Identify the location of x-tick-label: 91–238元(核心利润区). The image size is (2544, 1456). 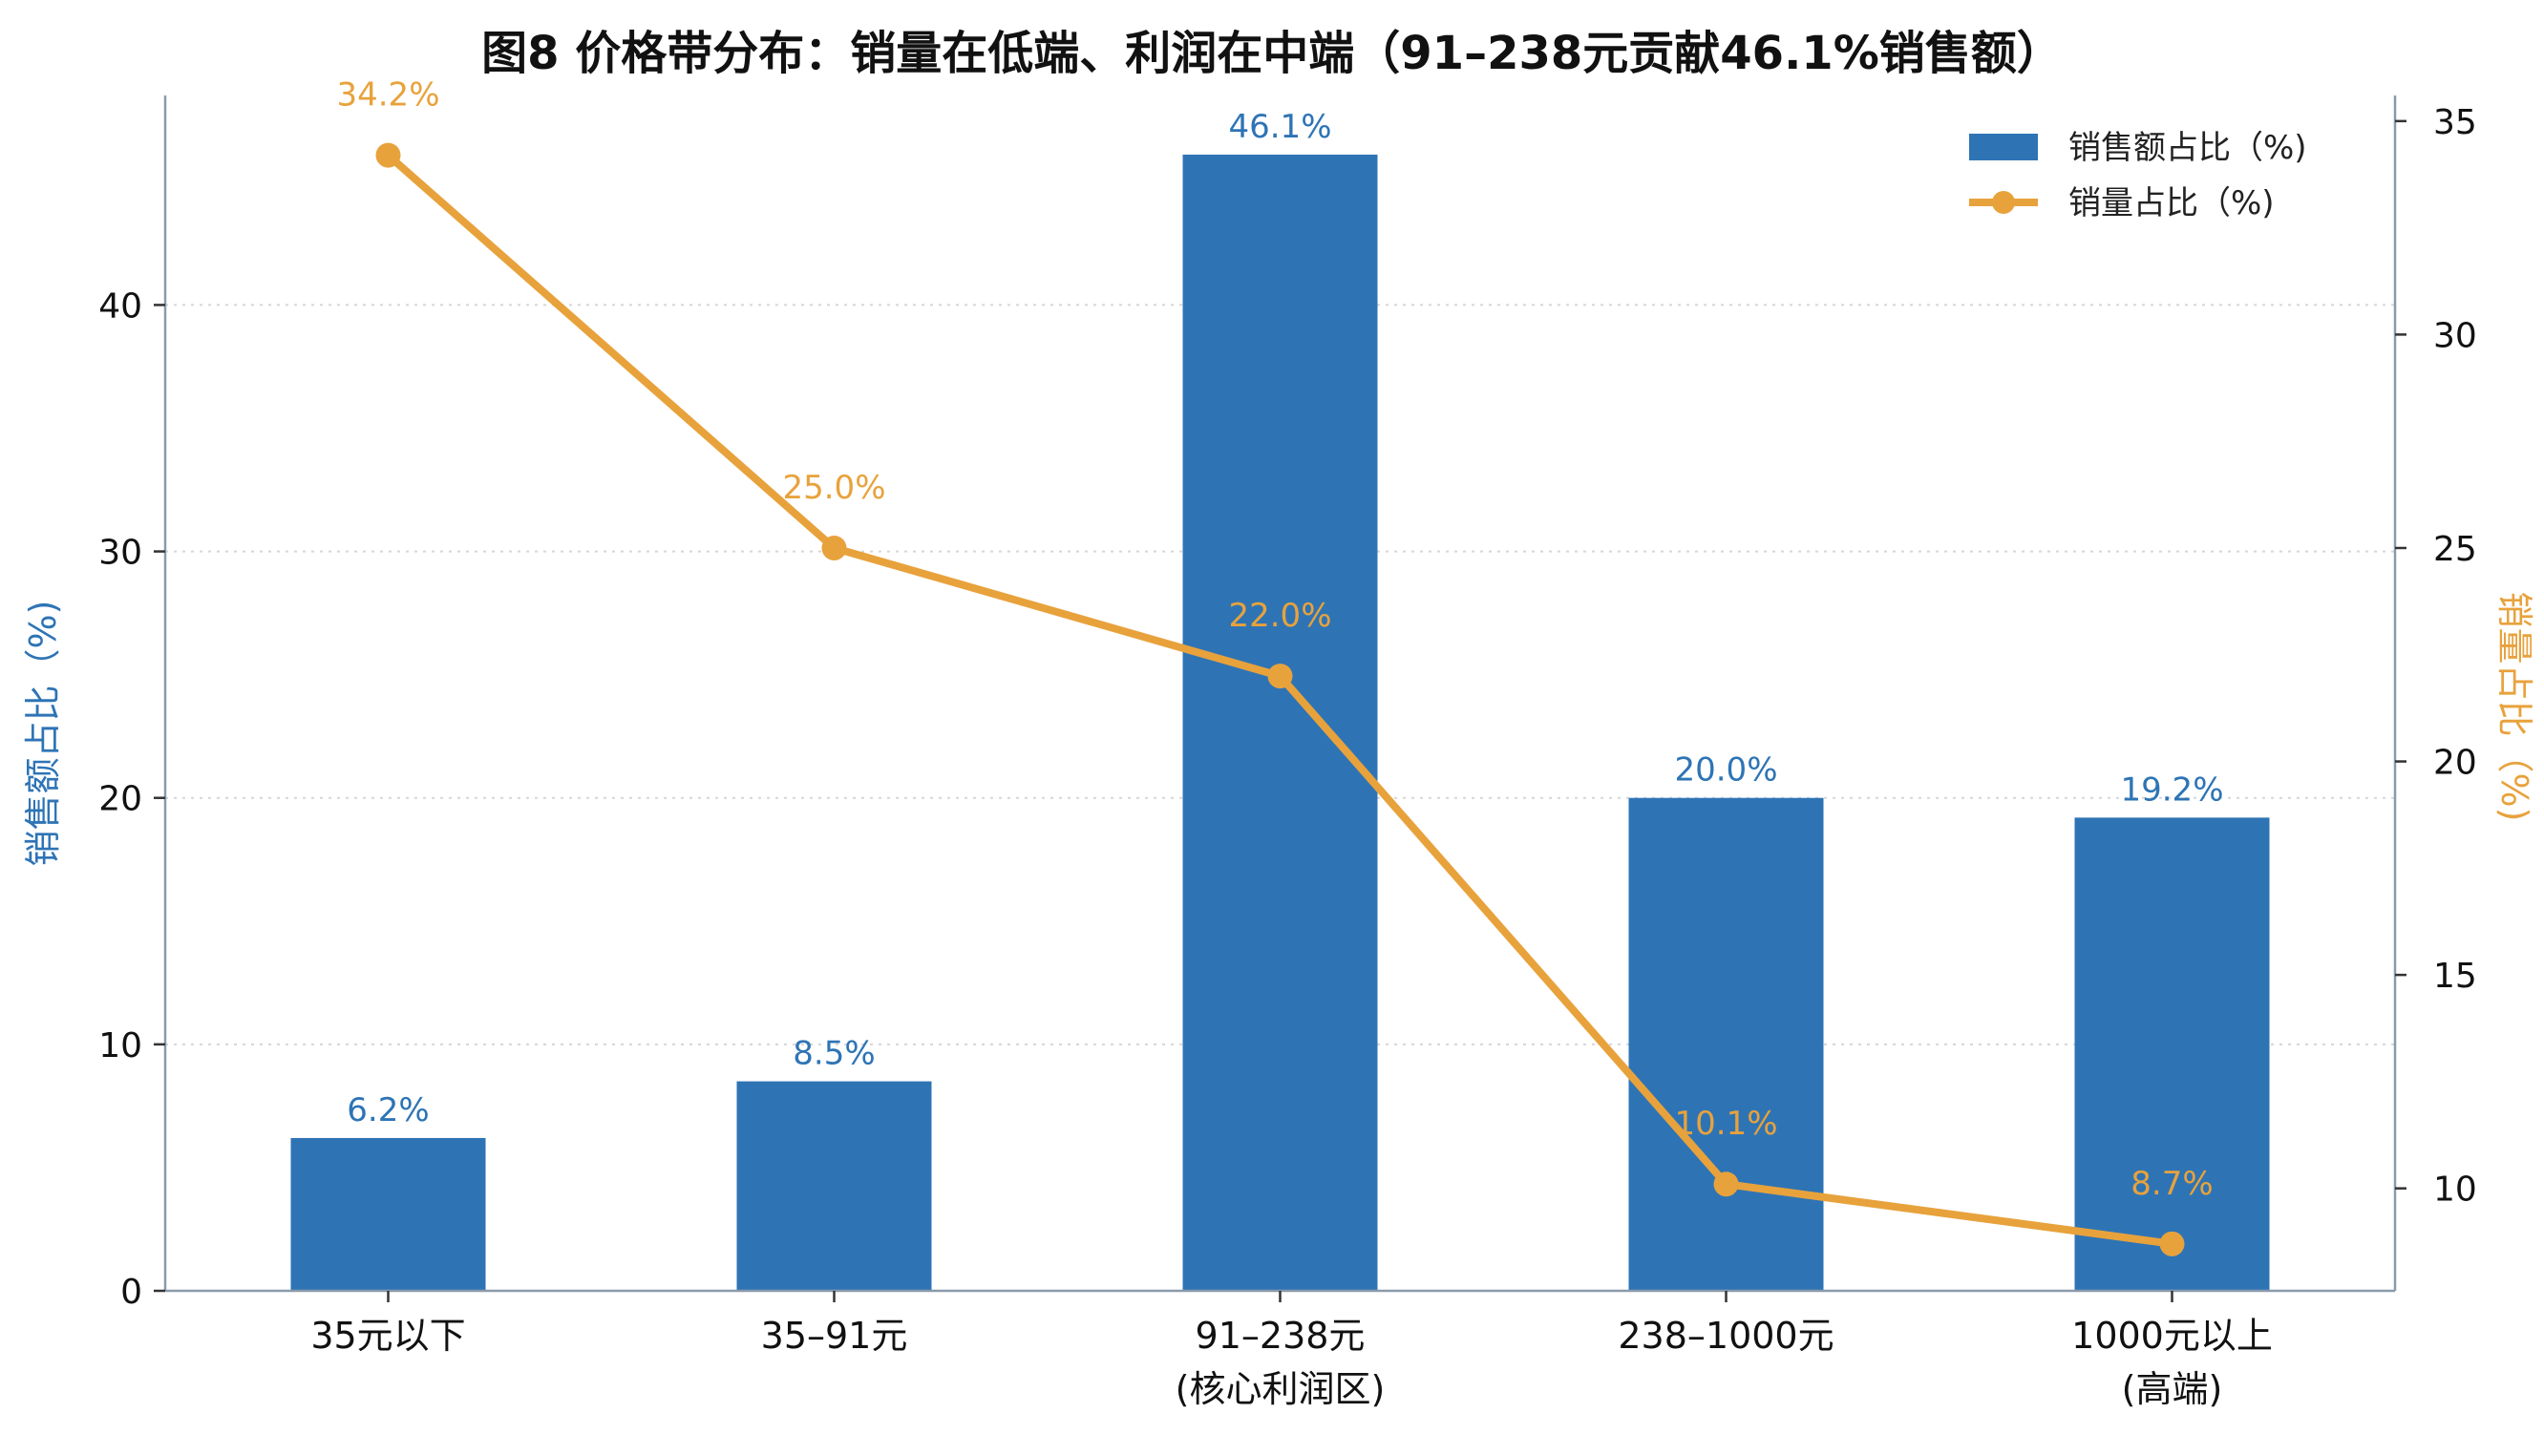
(1281, 1362).